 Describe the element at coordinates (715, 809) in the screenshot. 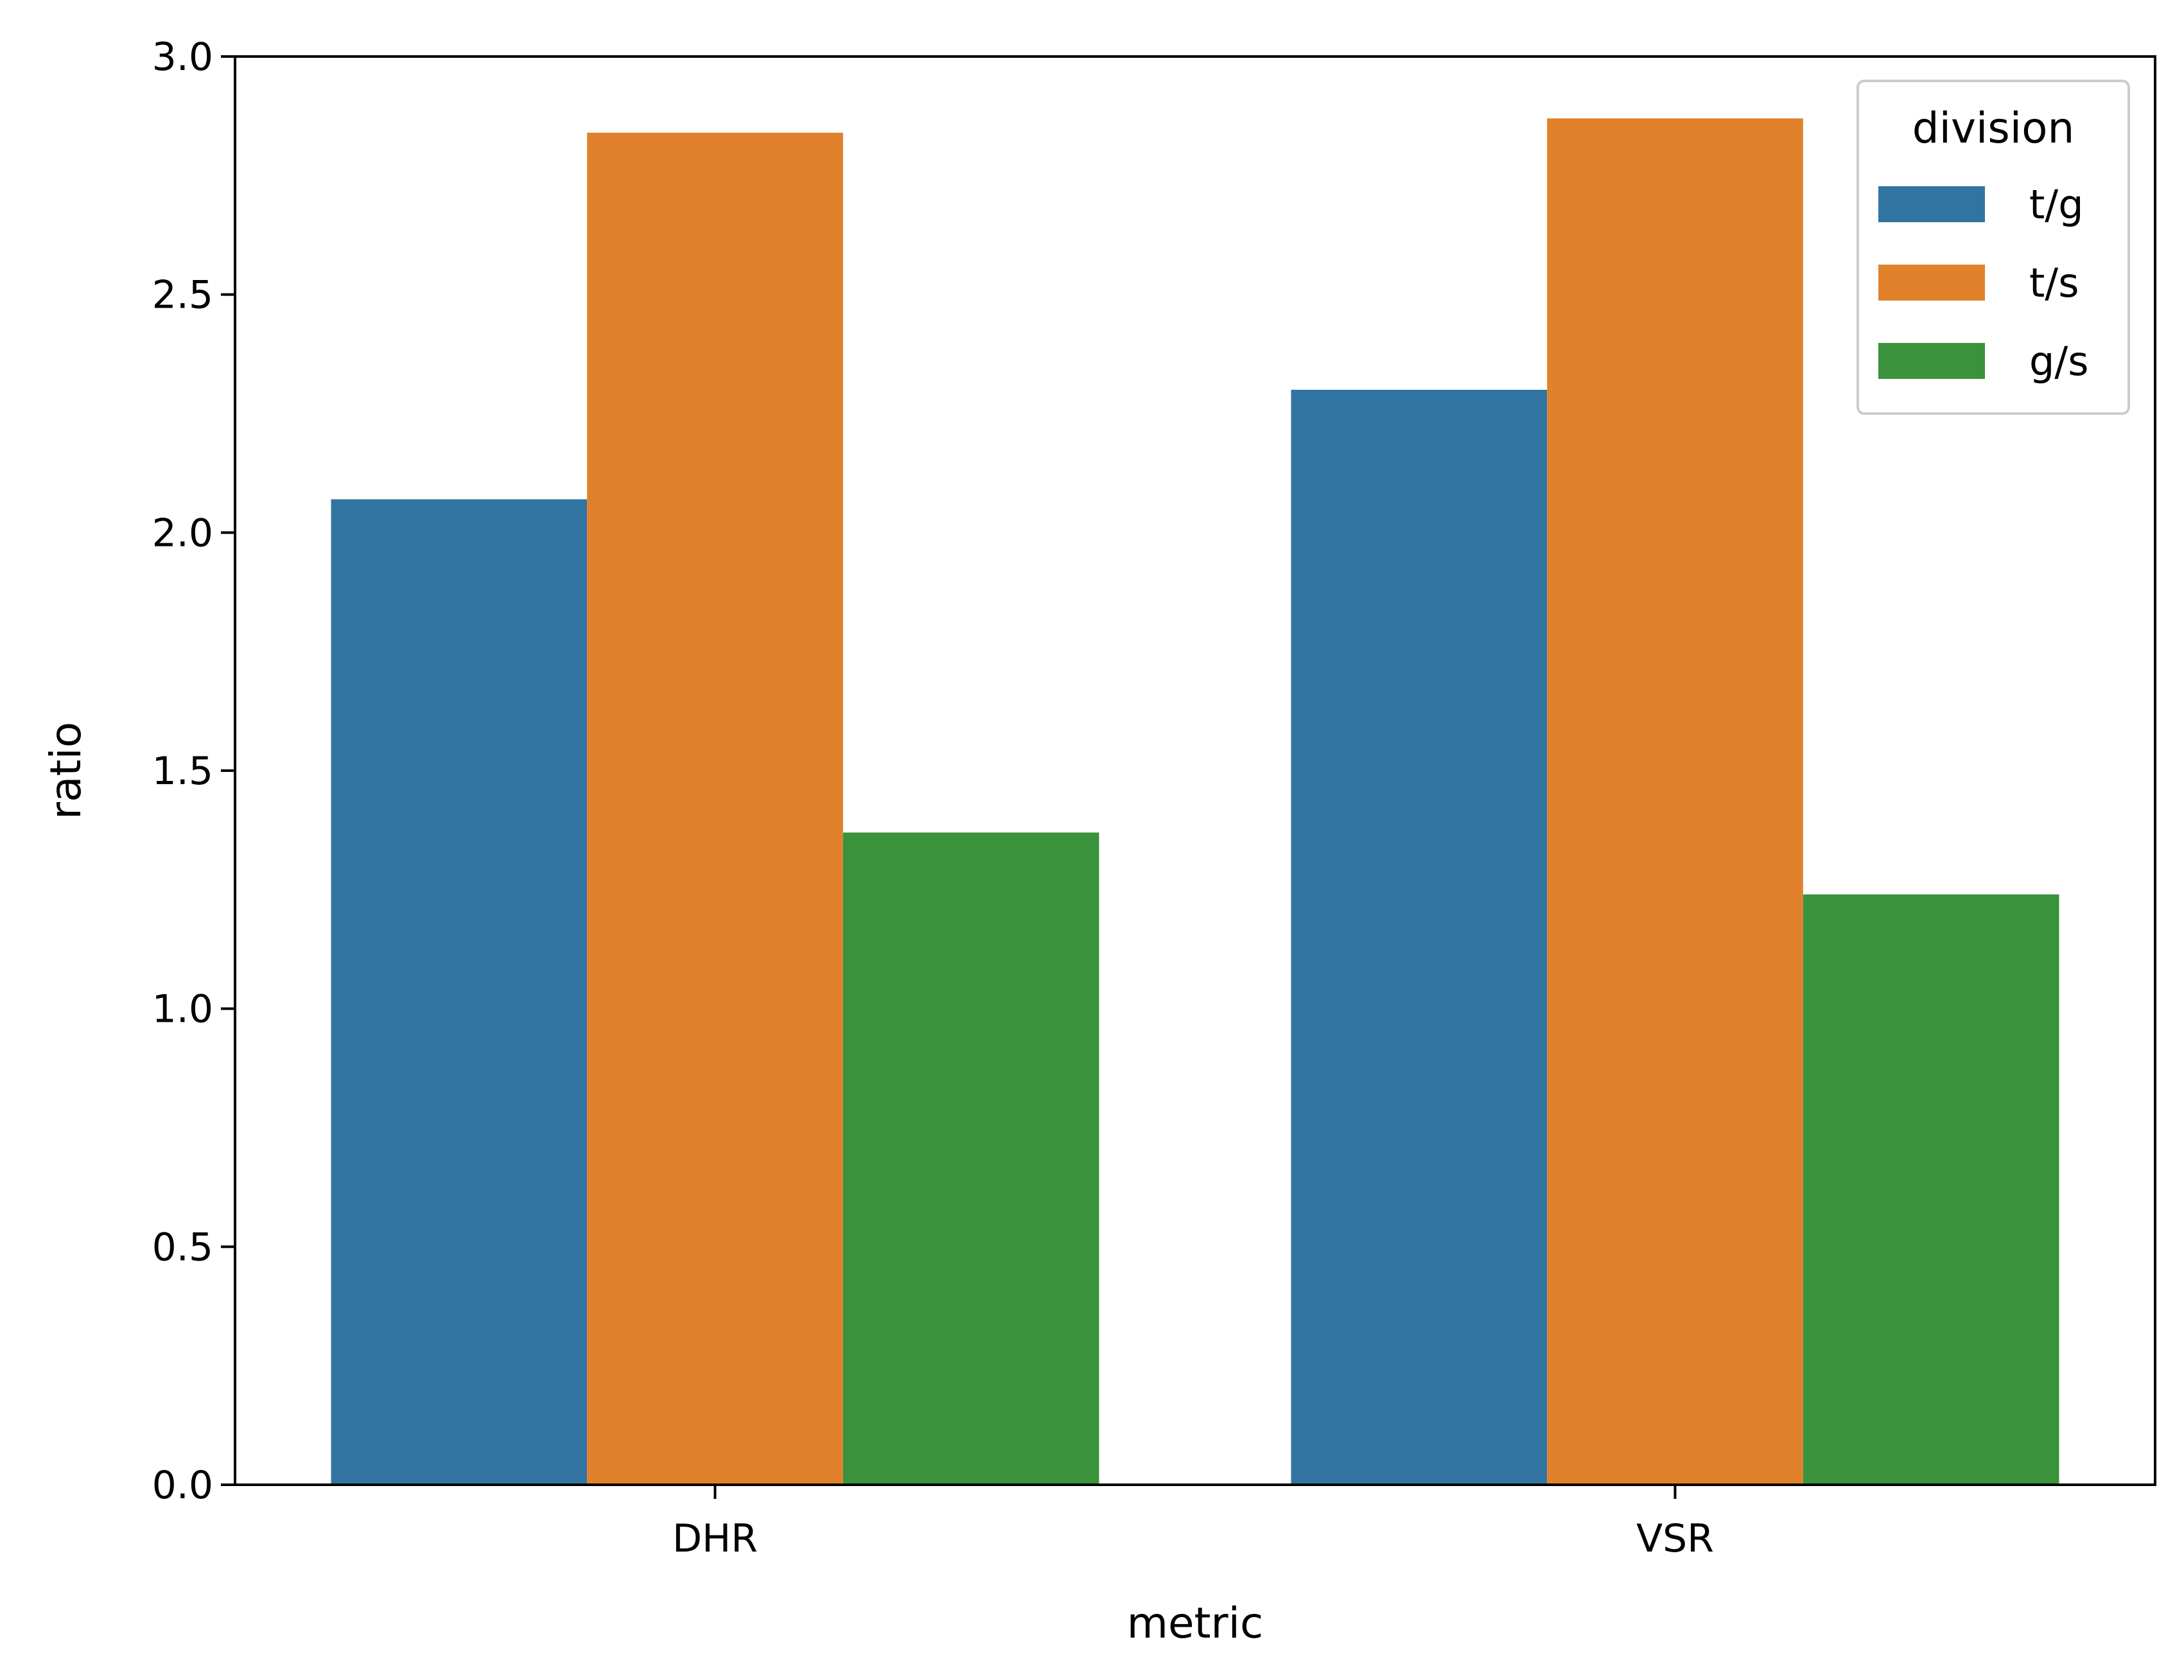

I see `bar-dhr-t-s` at that location.